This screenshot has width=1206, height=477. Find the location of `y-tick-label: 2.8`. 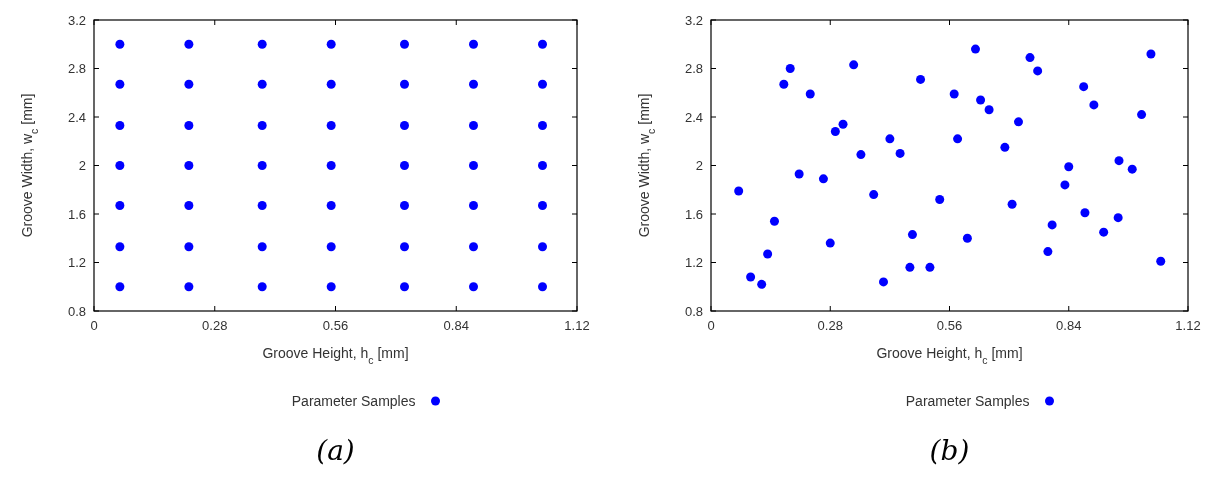

y-tick-label: 2.8 is located at coordinates (76, 68).